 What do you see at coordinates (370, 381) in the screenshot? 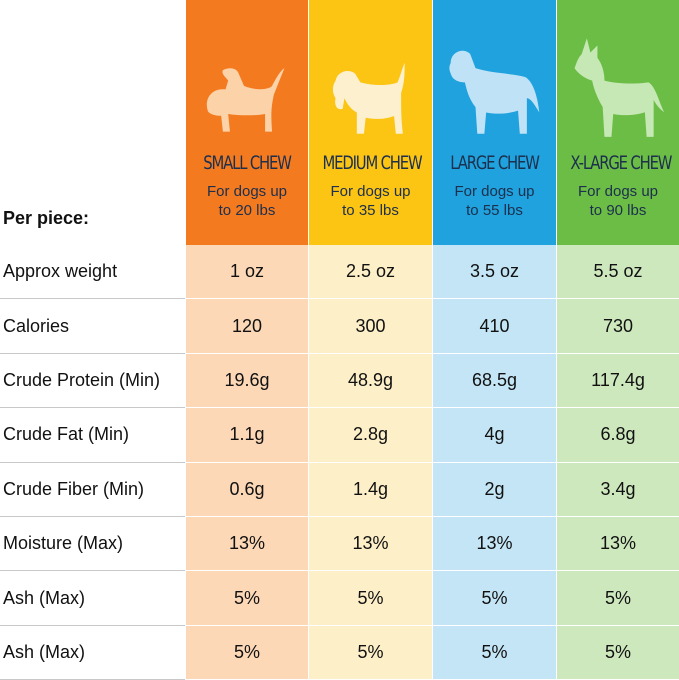
I see `value-cell: 48.9g` at bounding box center [370, 381].